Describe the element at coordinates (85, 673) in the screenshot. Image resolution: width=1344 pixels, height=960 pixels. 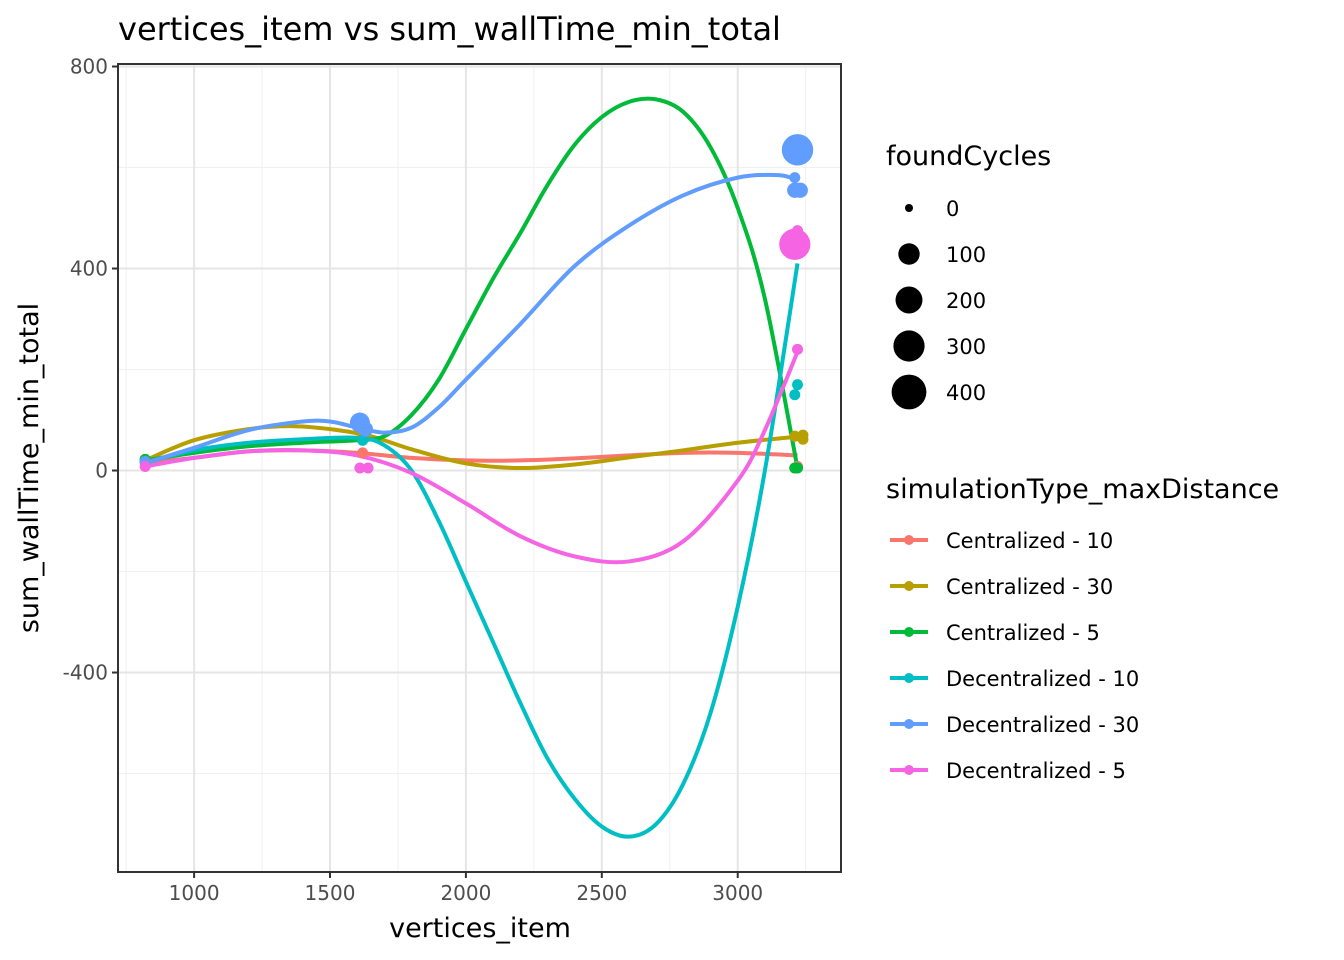
I see `y-tick-label: -400` at that location.